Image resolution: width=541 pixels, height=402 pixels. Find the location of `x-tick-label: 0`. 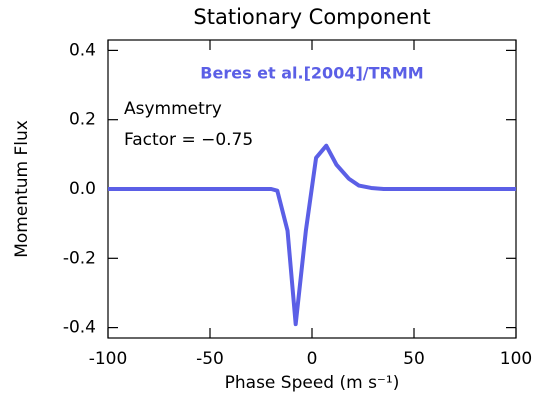

x-tick-label: 0 is located at coordinates (312, 359).